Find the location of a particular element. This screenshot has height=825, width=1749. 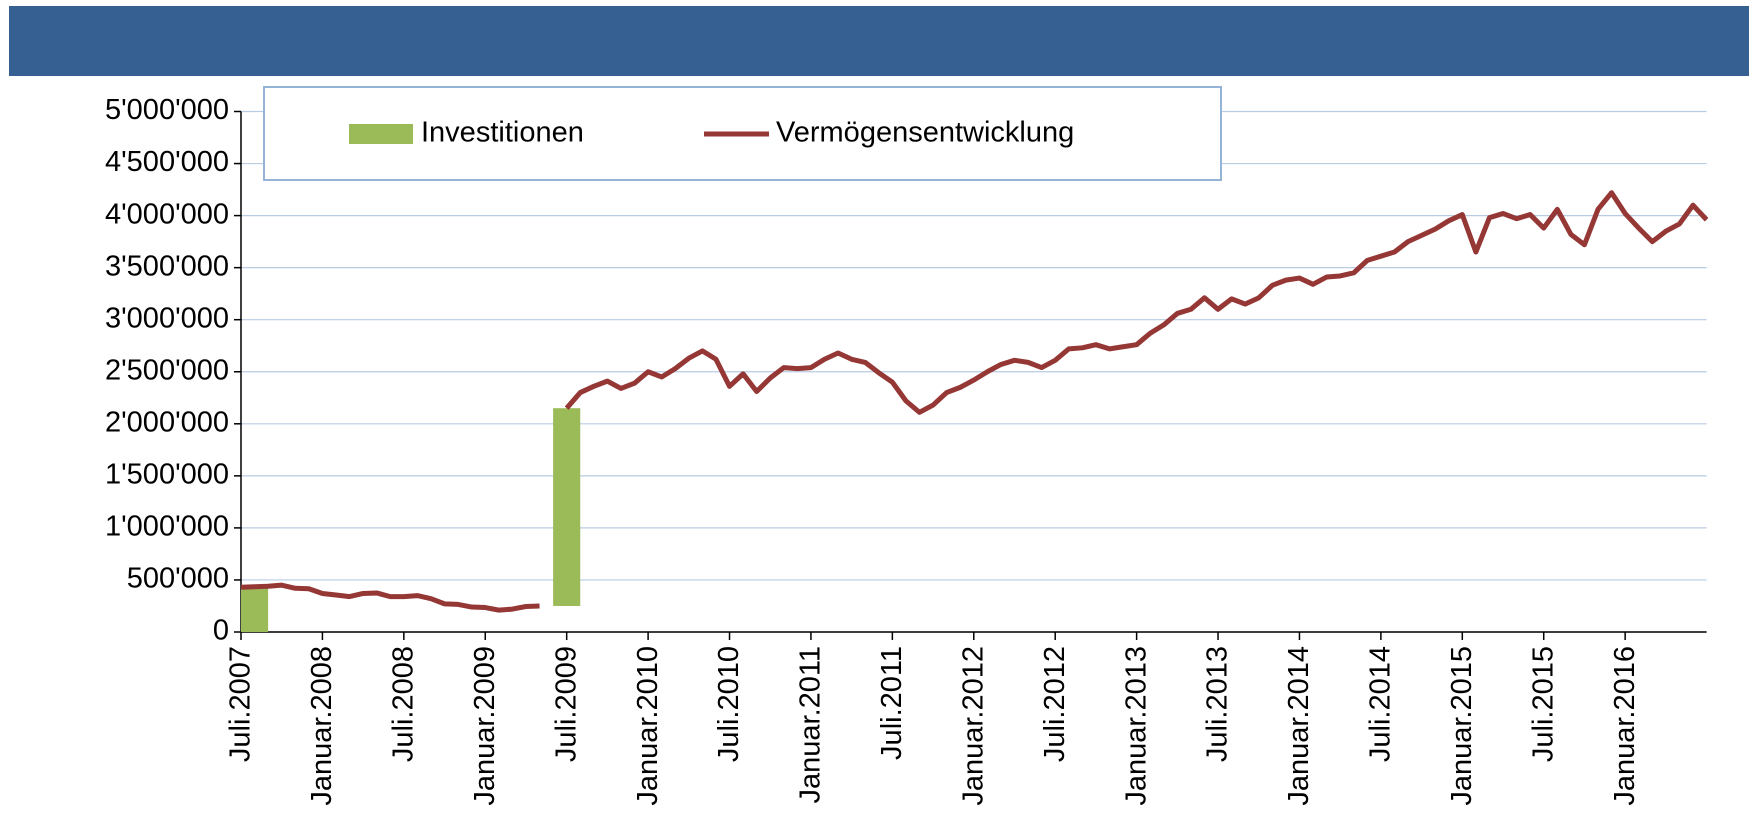

x-tick-label: Januar.2015 is located at coordinates (1462, 726).